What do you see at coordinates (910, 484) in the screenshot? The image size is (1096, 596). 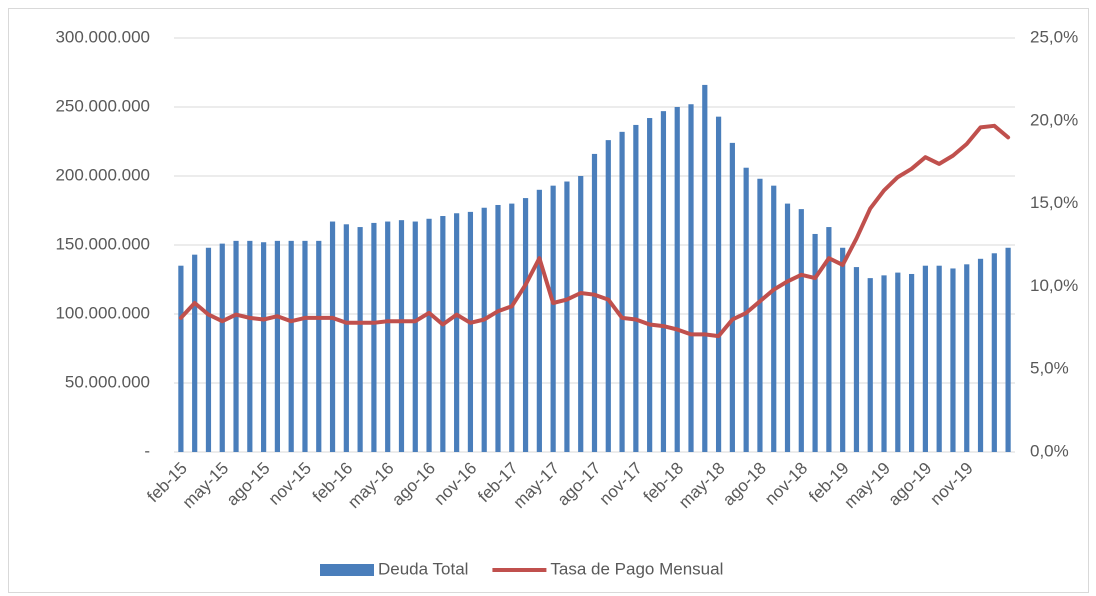 I see `x-tick-label: ago-19` at bounding box center [910, 484].